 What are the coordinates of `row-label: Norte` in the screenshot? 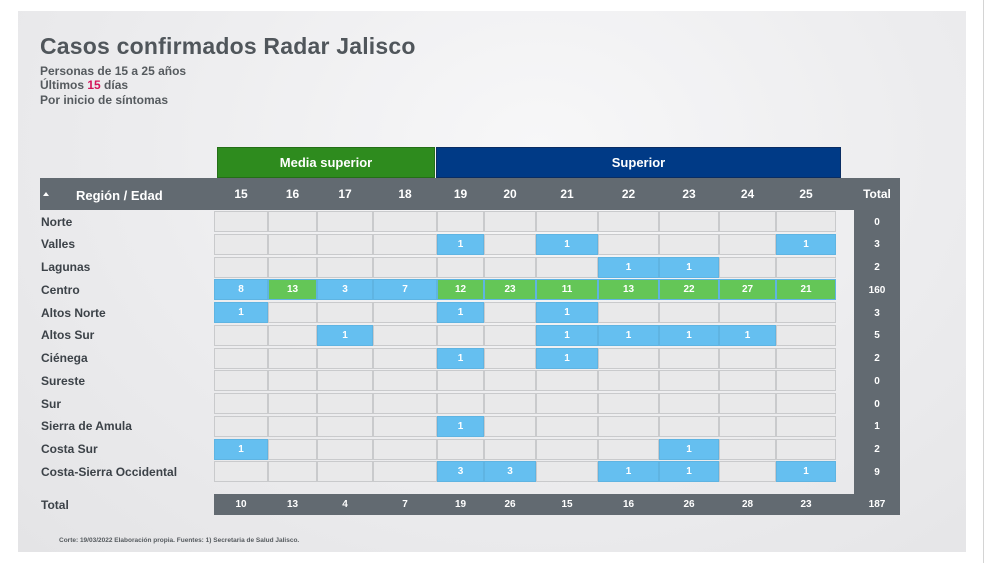 It's located at (57, 221).